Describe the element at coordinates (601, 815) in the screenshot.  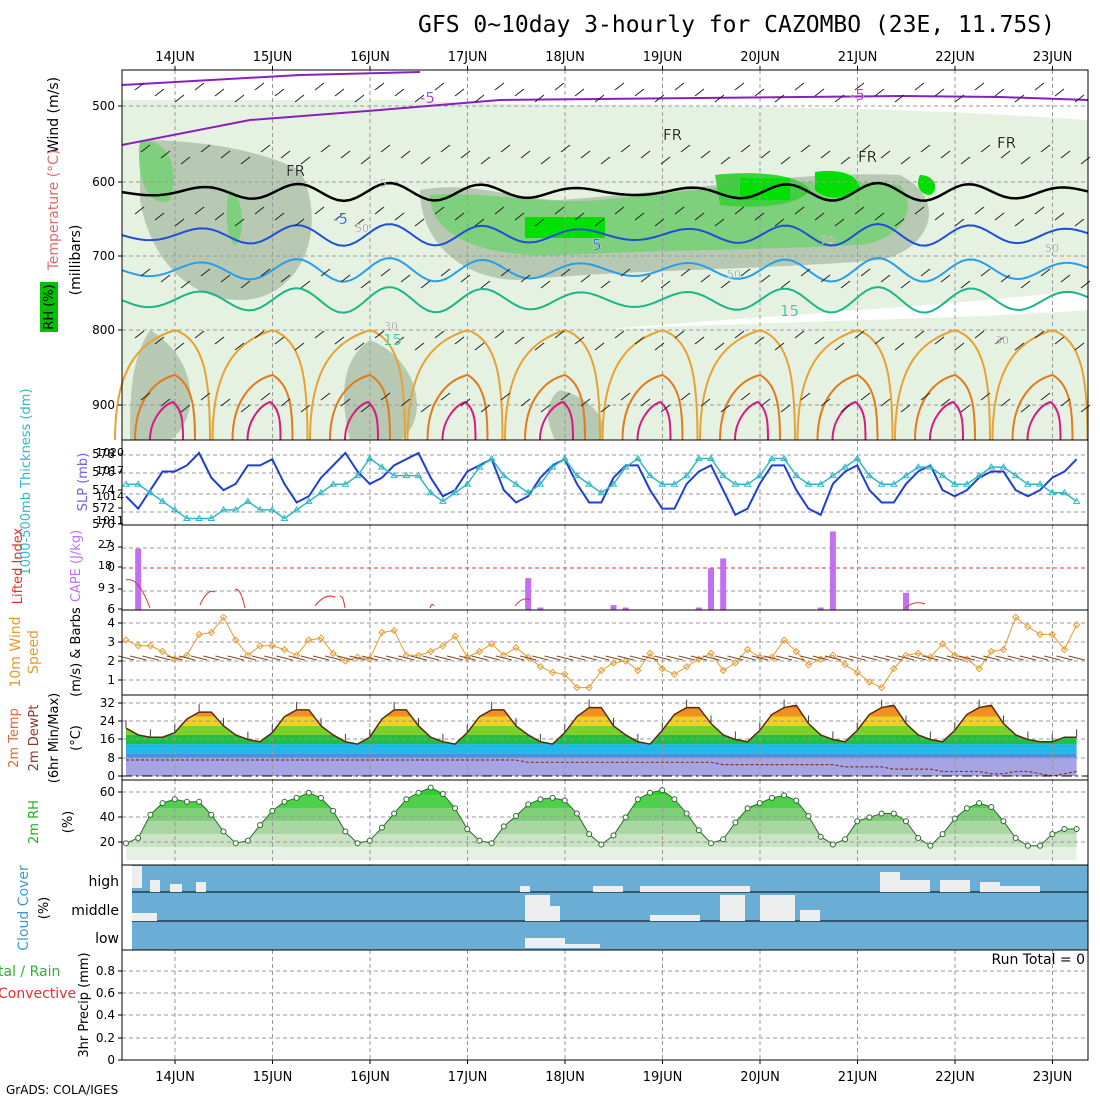
I see `rh-color-band` at that location.